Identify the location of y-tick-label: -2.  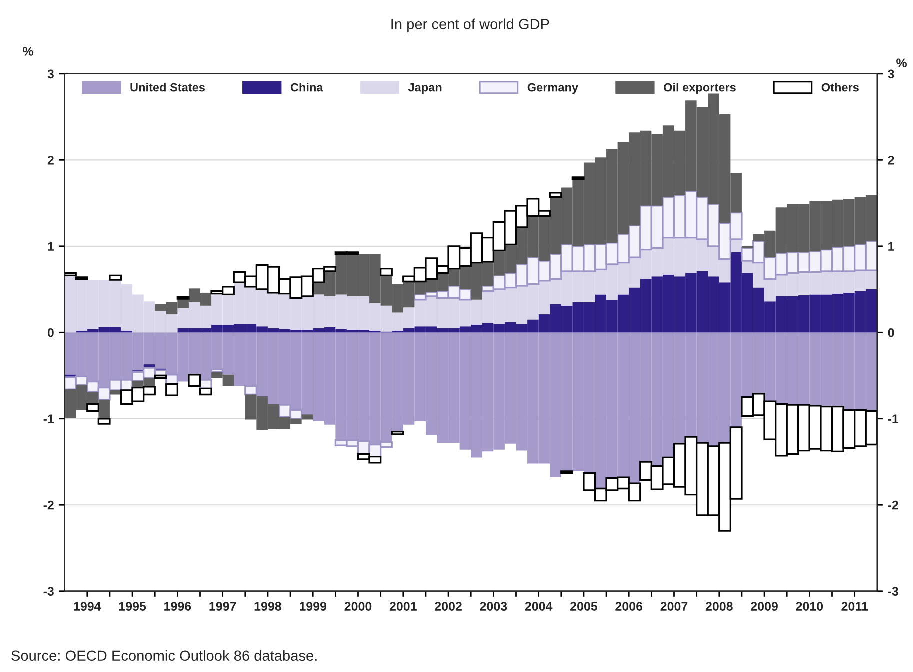
(49, 505).